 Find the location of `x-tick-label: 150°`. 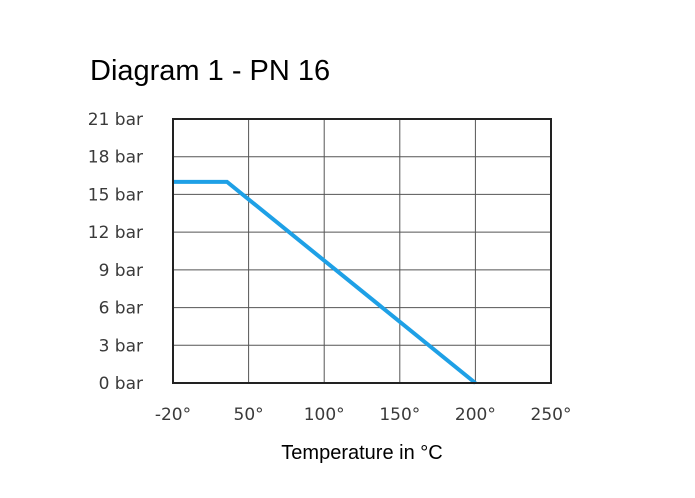

x-tick-label: 150° is located at coordinates (399, 415).